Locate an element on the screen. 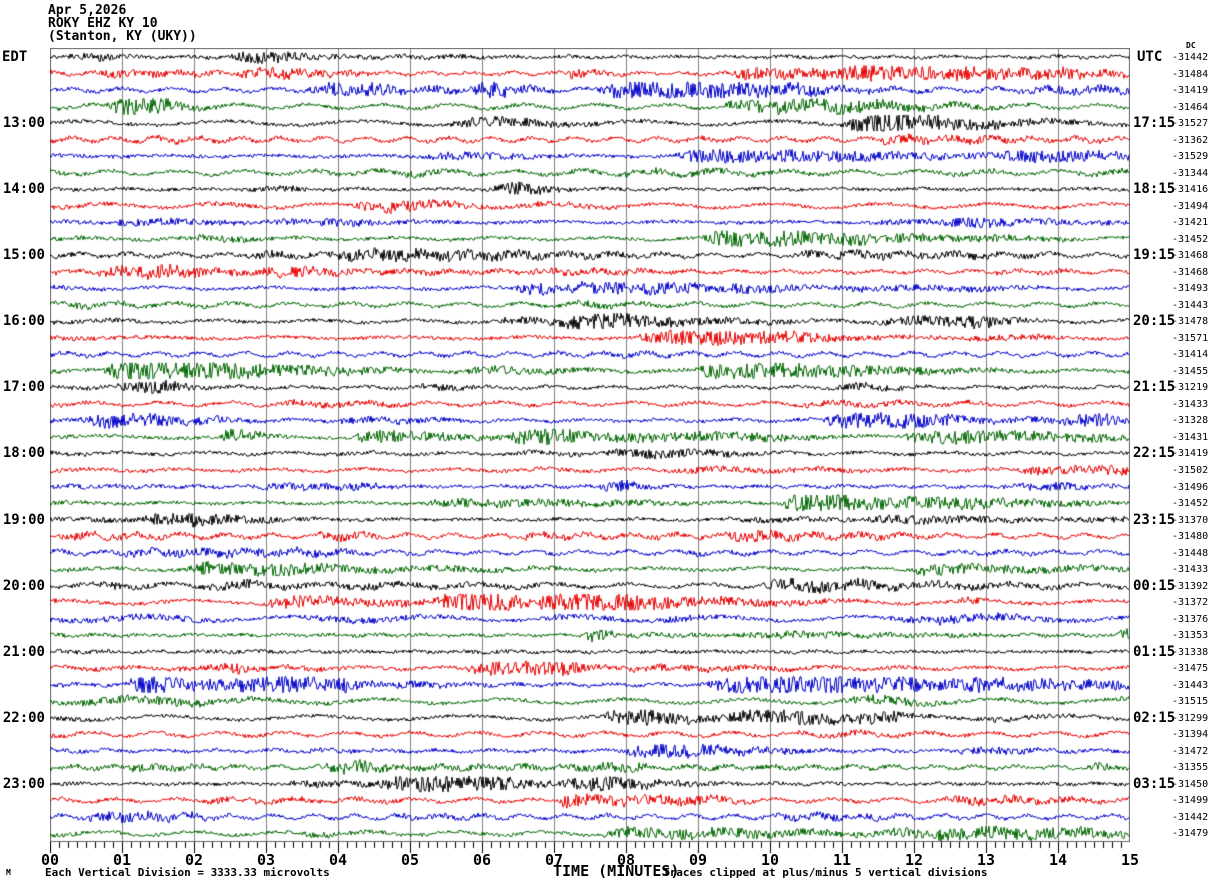 The width and height of the screenshot is (1210, 886). dc-offset-value: -31499 is located at coordinates (1190, 800).